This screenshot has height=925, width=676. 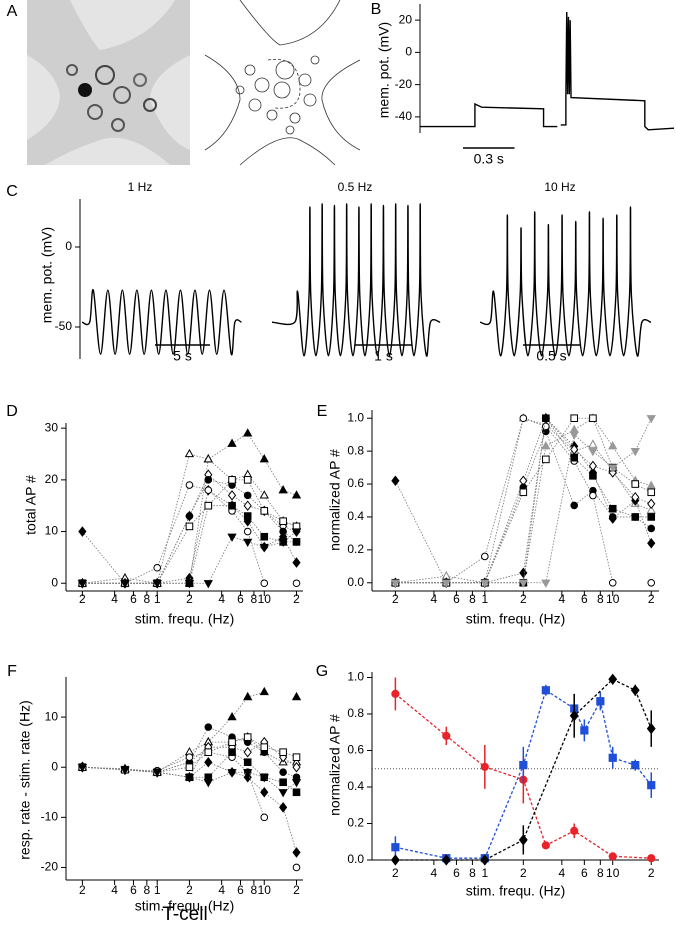 I want to click on panel-a-images, so click(x=194, y=83).